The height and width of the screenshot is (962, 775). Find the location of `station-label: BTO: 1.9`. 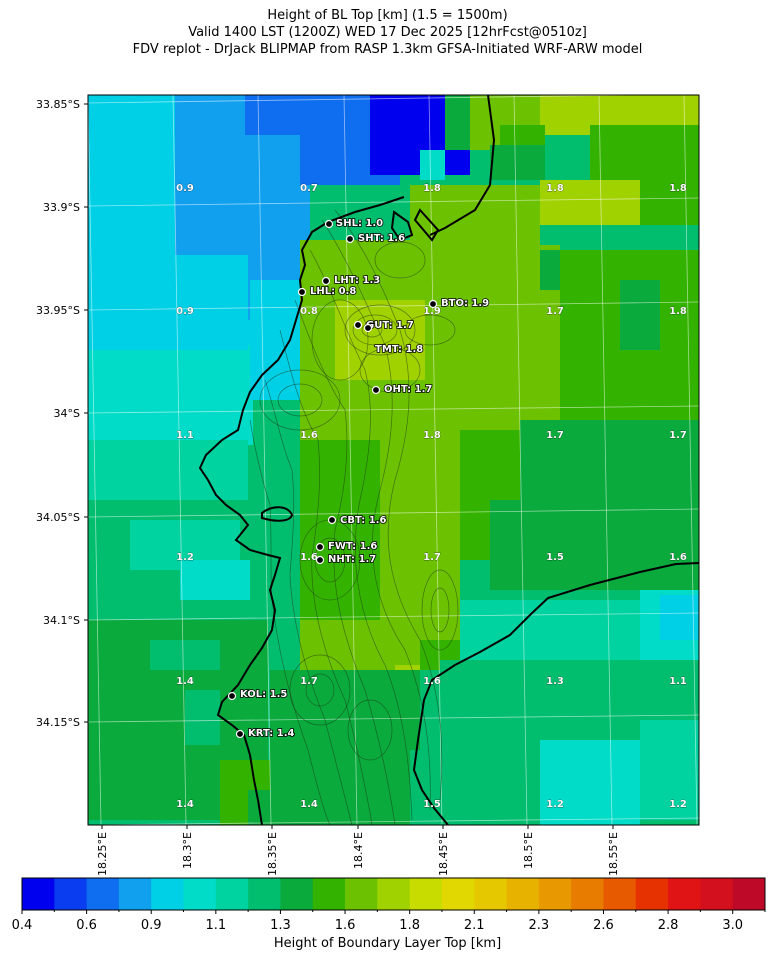

station-label: BTO: 1.9 is located at coordinates (465, 303).